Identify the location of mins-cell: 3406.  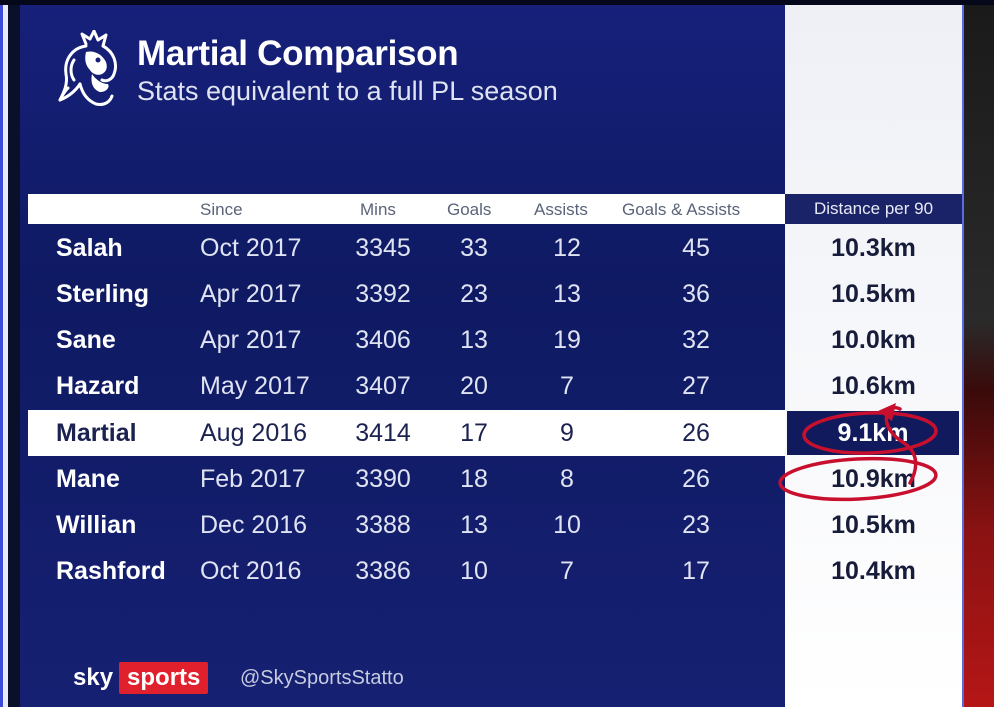
(383, 340).